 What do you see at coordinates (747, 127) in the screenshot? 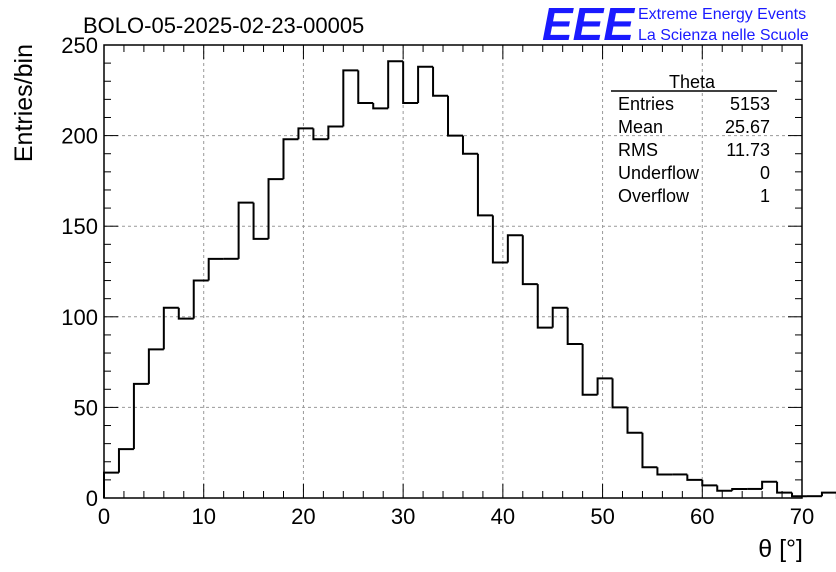
I see `stats-row-value: 25.67` at bounding box center [747, 127].